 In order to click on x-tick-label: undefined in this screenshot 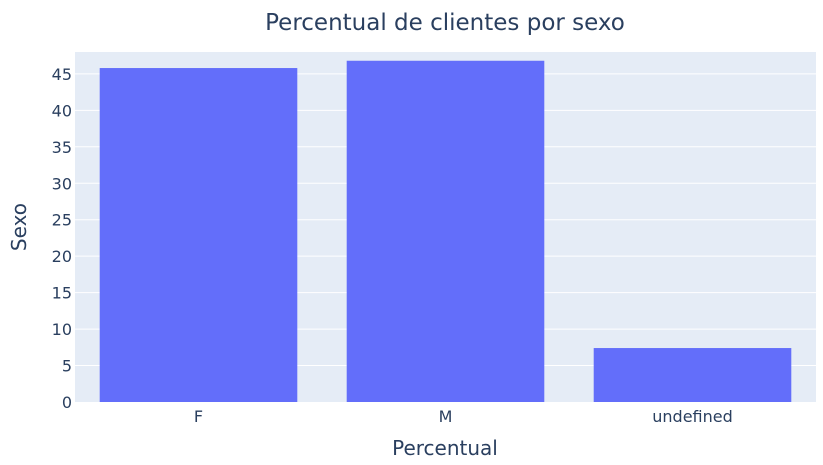, I will do `click(692, 416)`.